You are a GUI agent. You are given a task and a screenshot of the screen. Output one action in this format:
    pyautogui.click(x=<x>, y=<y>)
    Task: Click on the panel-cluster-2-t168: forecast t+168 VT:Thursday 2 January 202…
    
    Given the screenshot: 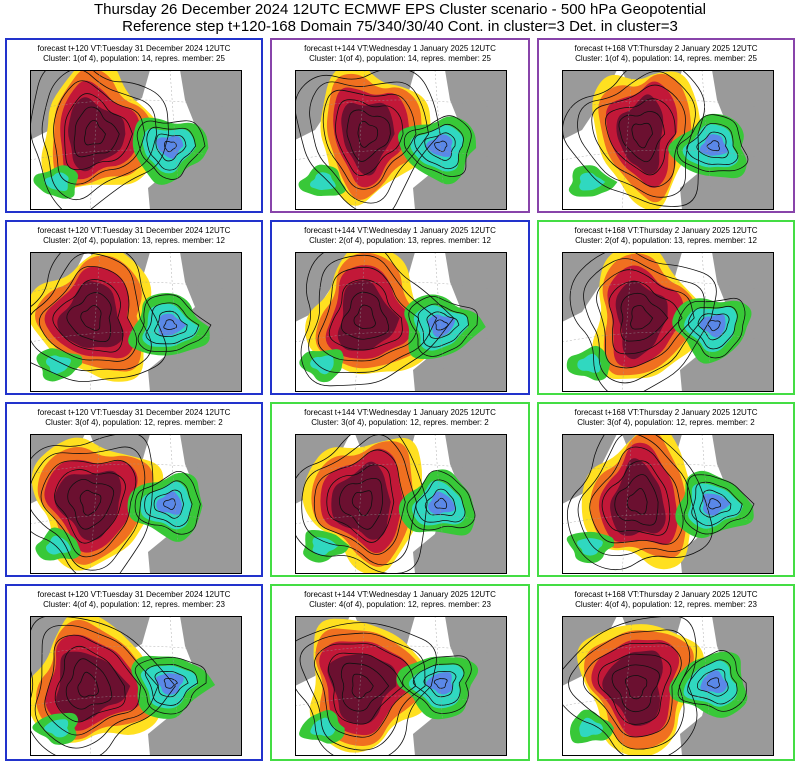 What is the action you would take?
    pyautogui.click(x=666, y=307)
    